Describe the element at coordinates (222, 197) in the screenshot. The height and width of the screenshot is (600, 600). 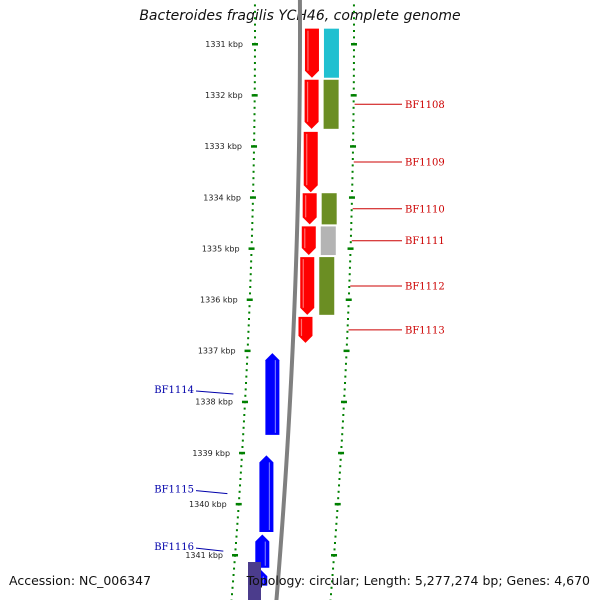
I see `kbp-tick-label: 1334 kbp` at that location.